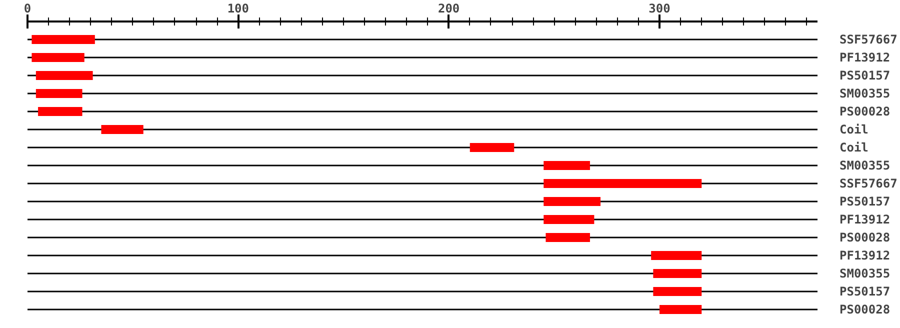 This screenshot has width=900, height=328. What do you see at coordinates (28, 9) in the screenshot?
I see `x-tick-label: 0` at bounding box center [28, 9].